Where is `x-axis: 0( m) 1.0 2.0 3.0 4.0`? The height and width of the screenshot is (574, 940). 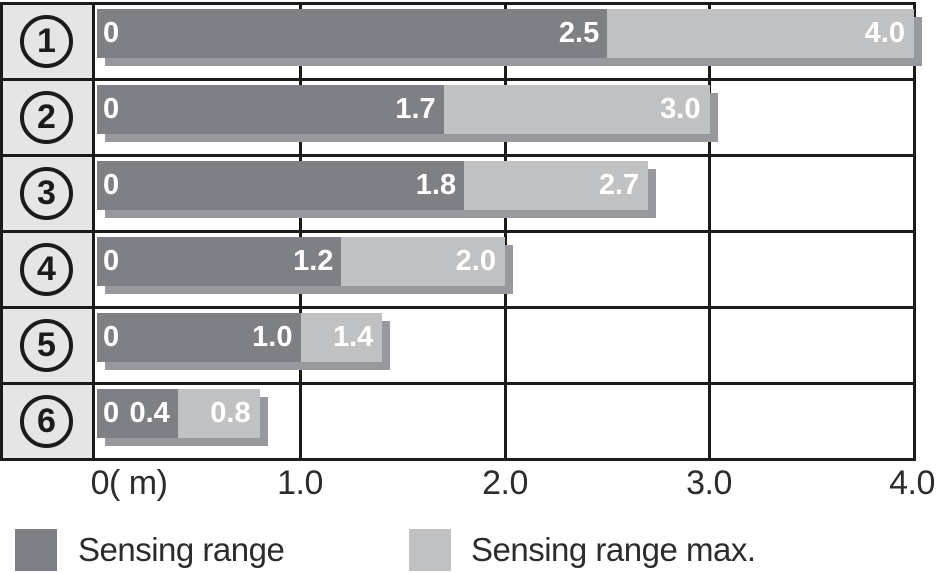 x-axis: 0( m) 1.0 2.0 3.0 4.0 is located at coordinates (470, 486).